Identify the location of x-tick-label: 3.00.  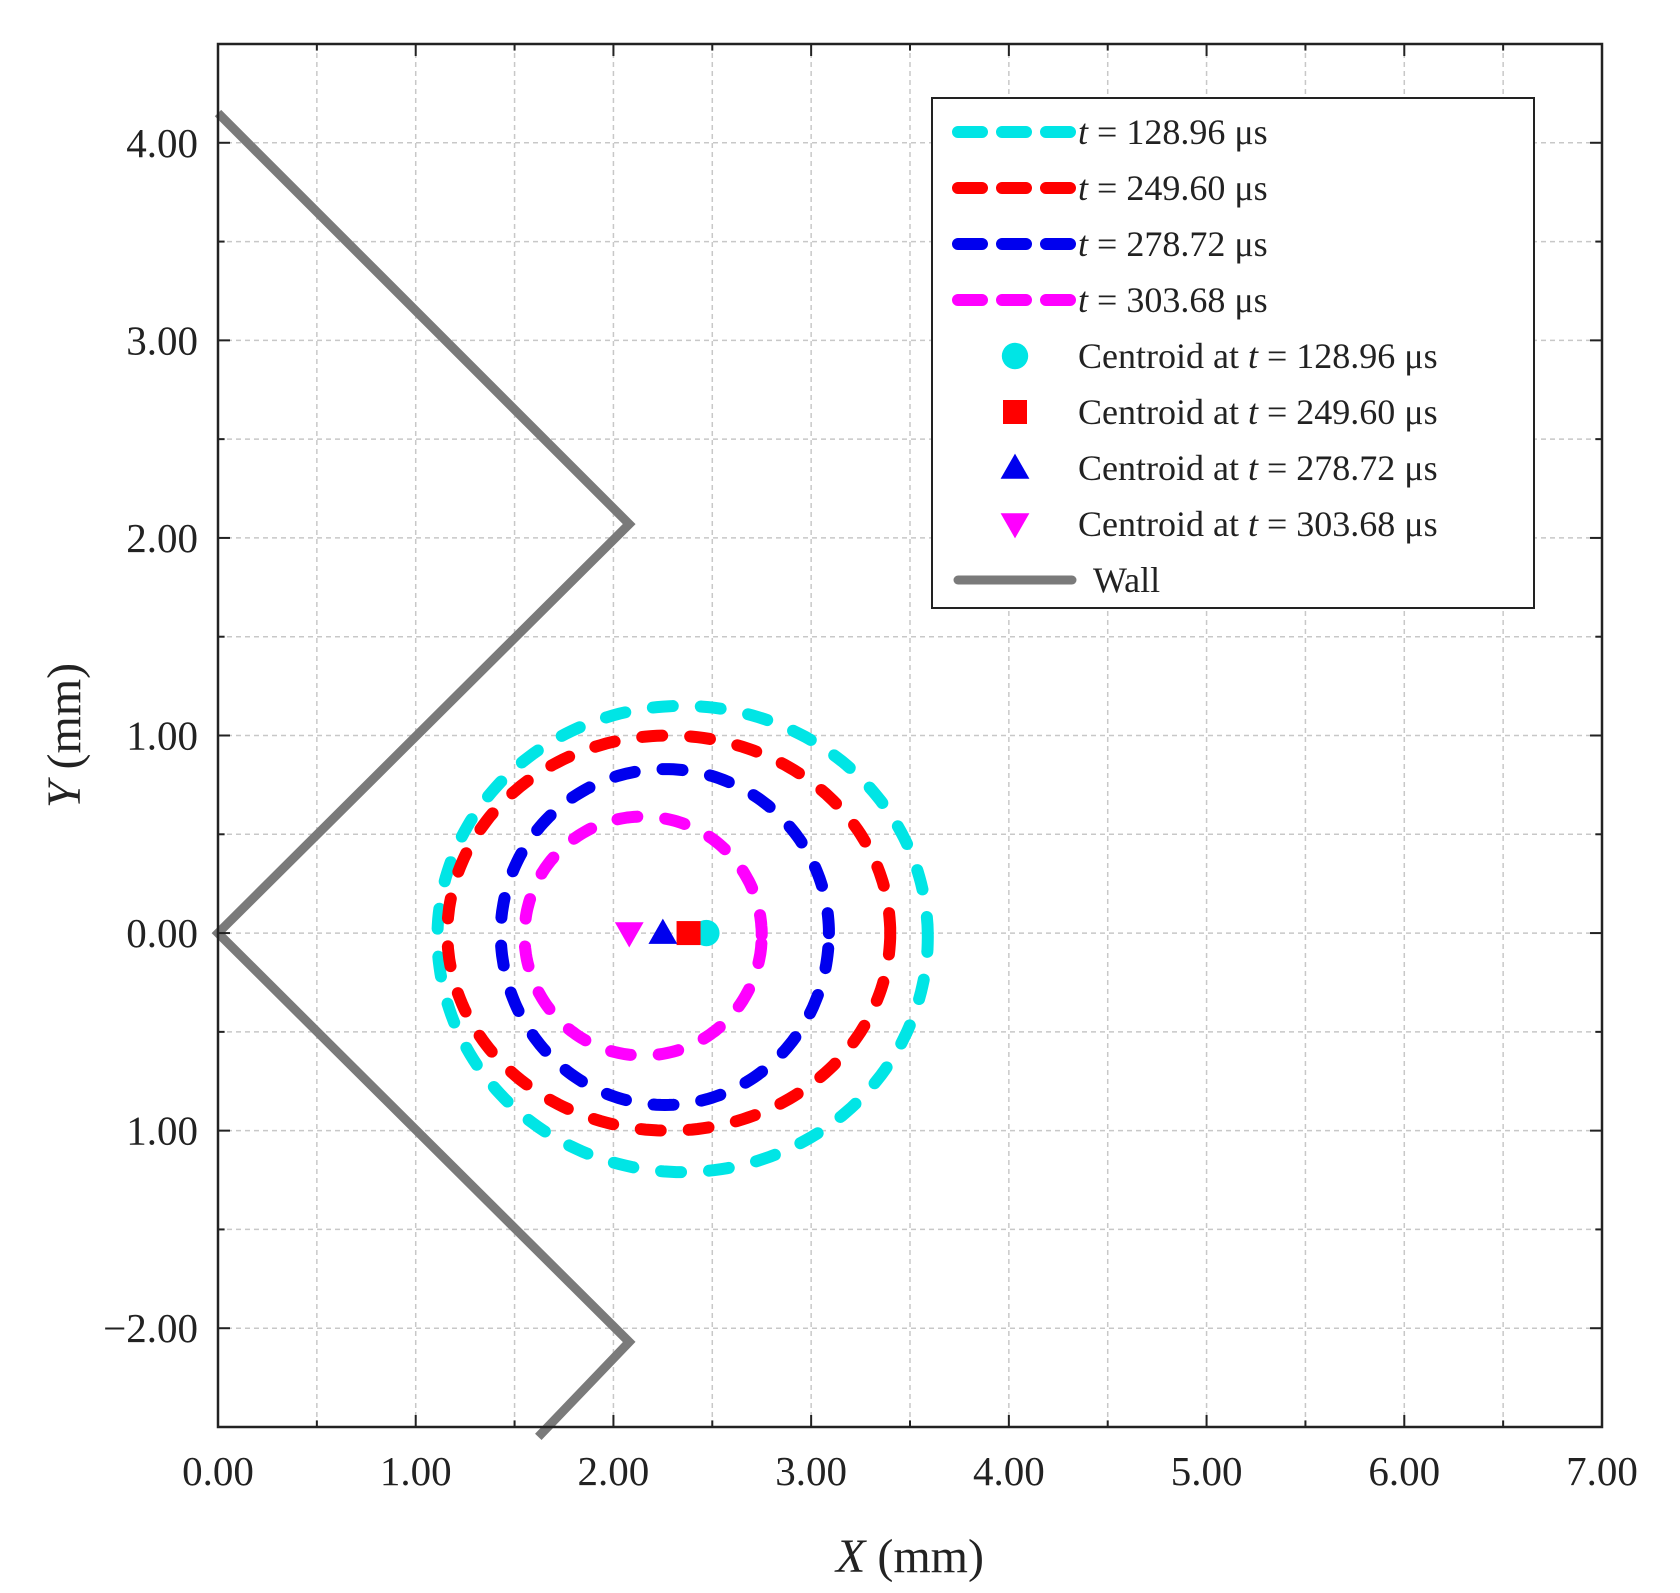
(811, 1471).